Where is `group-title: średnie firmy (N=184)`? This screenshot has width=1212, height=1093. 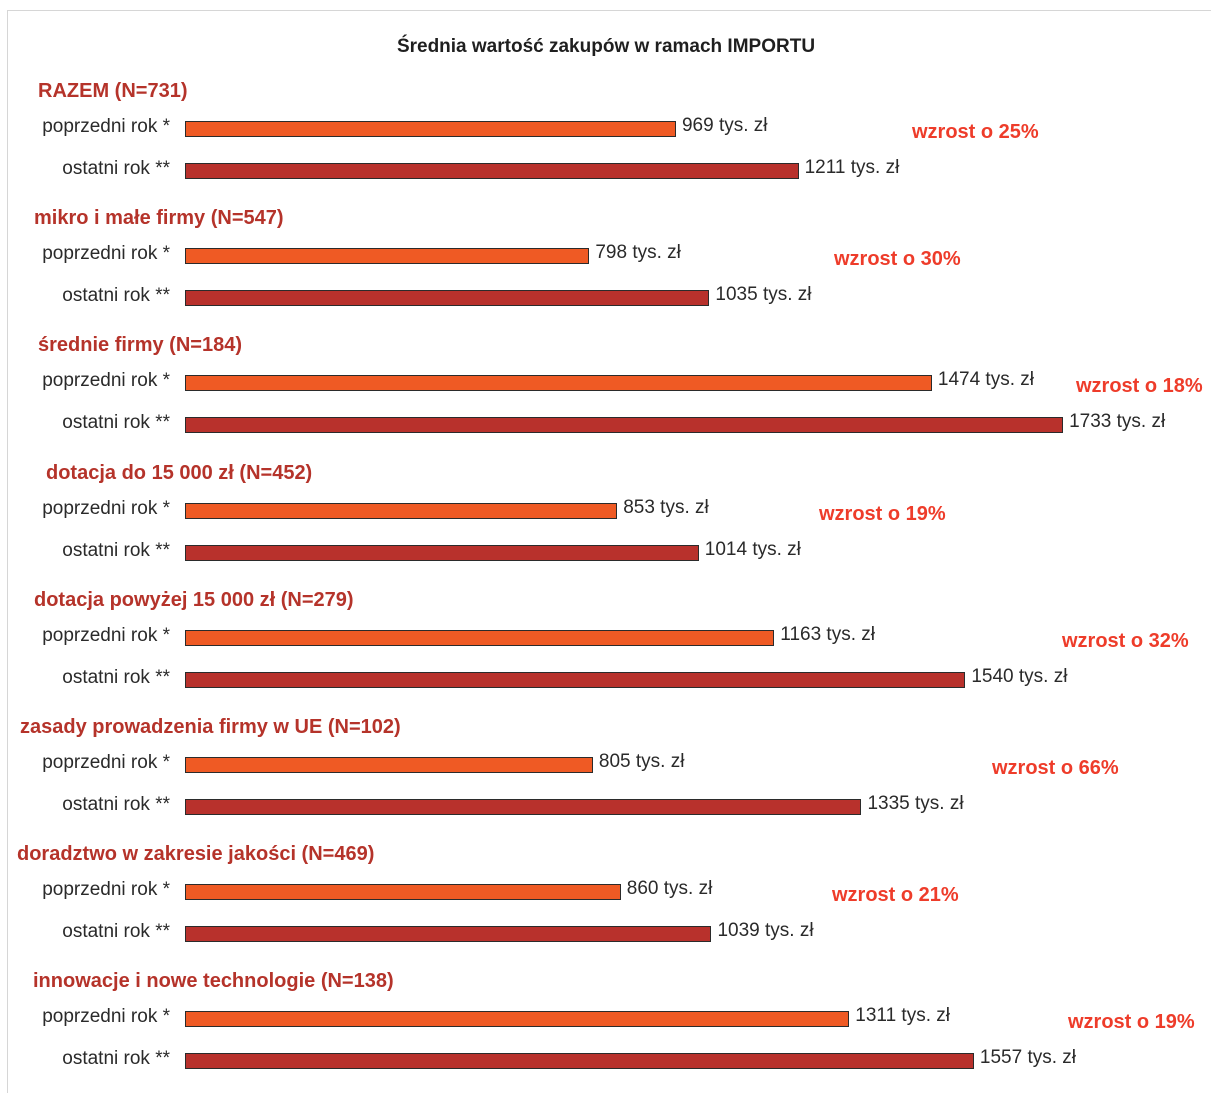 group-title: średnie firmy (N=184) is located at coordinates (140, 345).